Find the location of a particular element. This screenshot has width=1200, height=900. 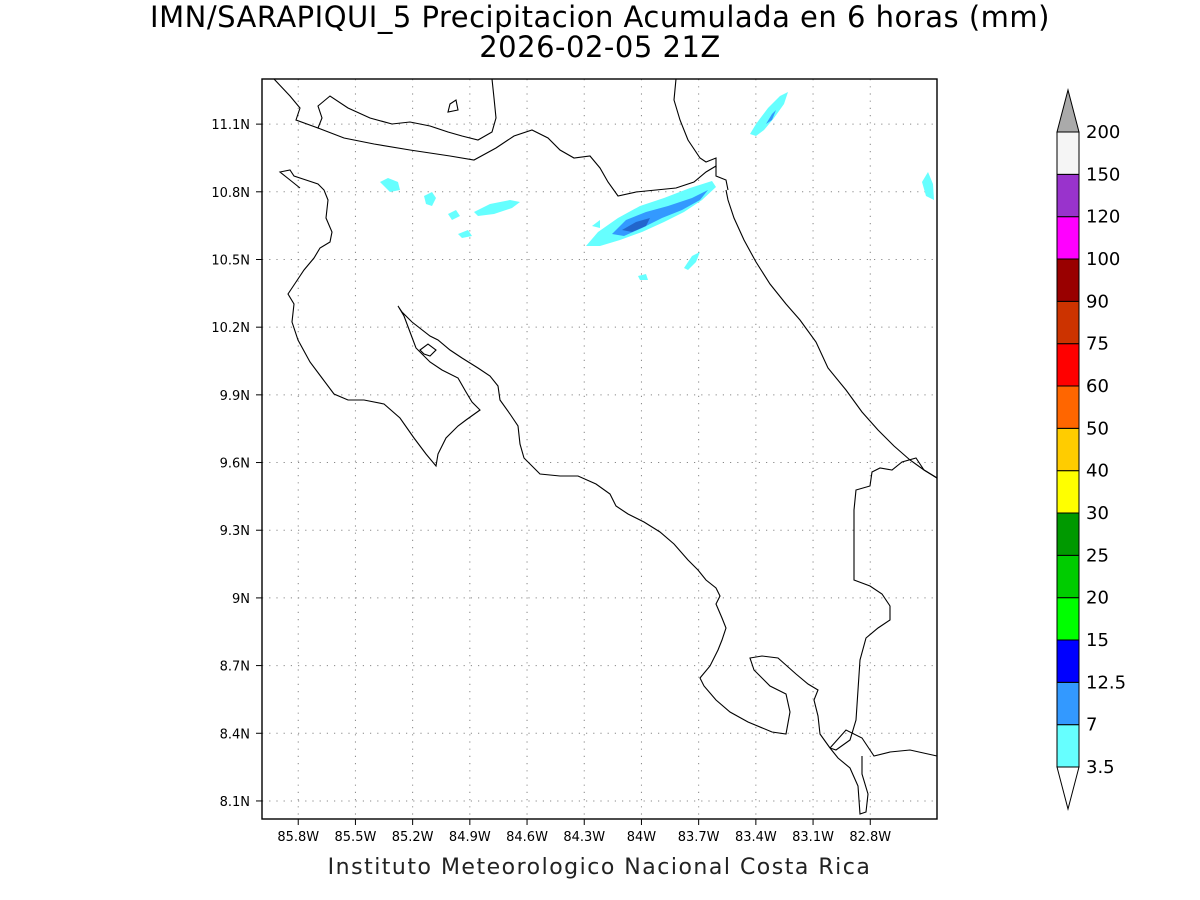

gulf-nicoya-island is located at coordinates (428, 350).